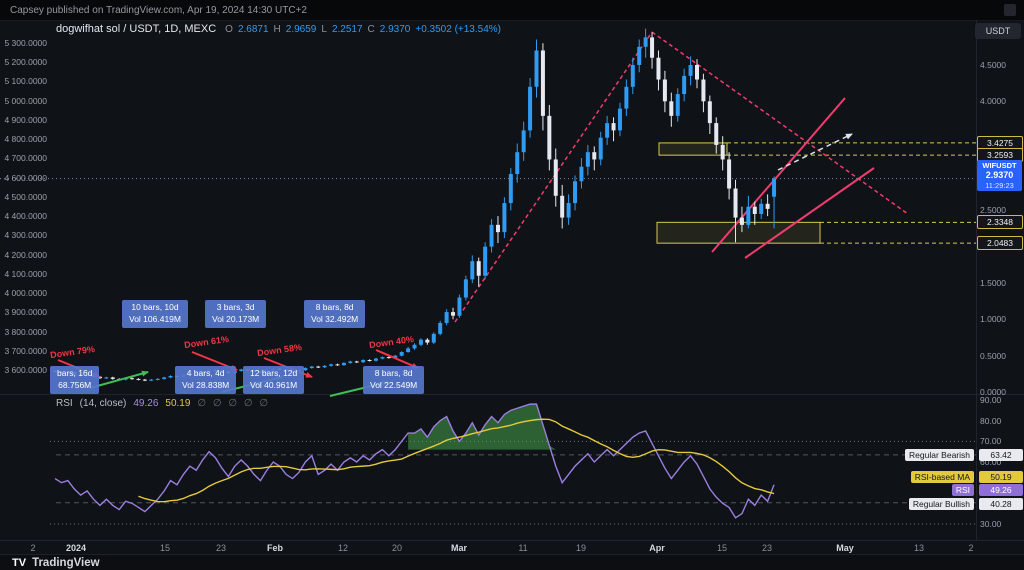 The image size is (1024, 570). What do you see at coordinates (1000, 222) in the screenshot?
I see `level-price-label: 2.3348` at bounding box center [1000, 222].